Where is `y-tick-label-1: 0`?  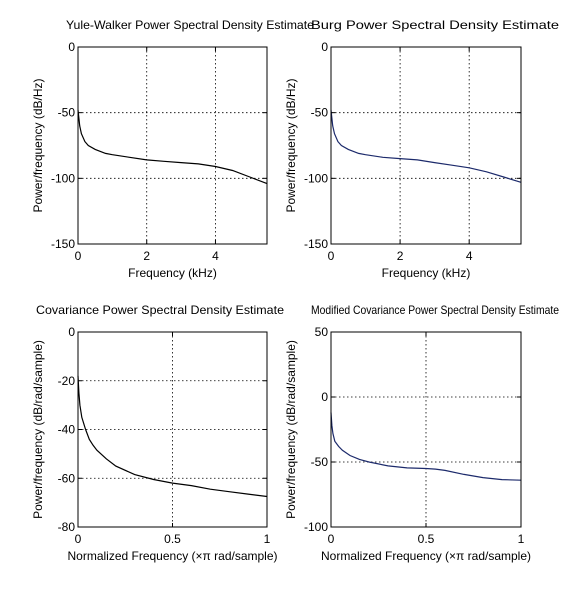 y-tick-label-1: 0 is located at coordinates (324, 397).